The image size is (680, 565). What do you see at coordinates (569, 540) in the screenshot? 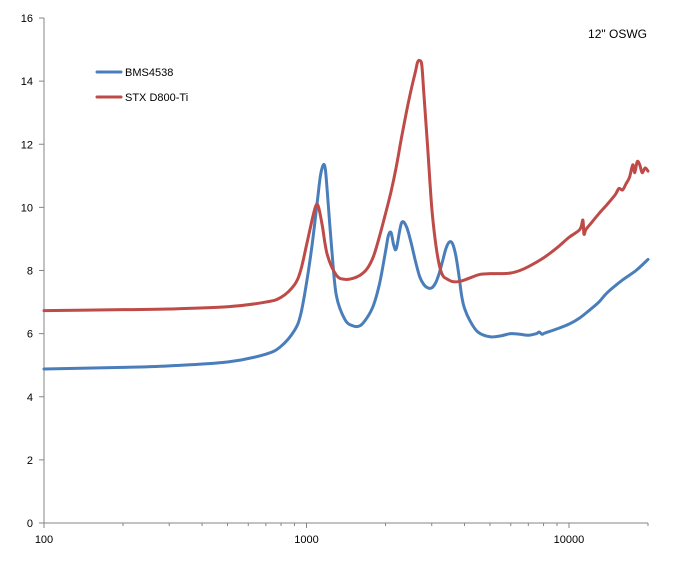
I see `x-tick-label: 10000` at bounding box center [569, 540].